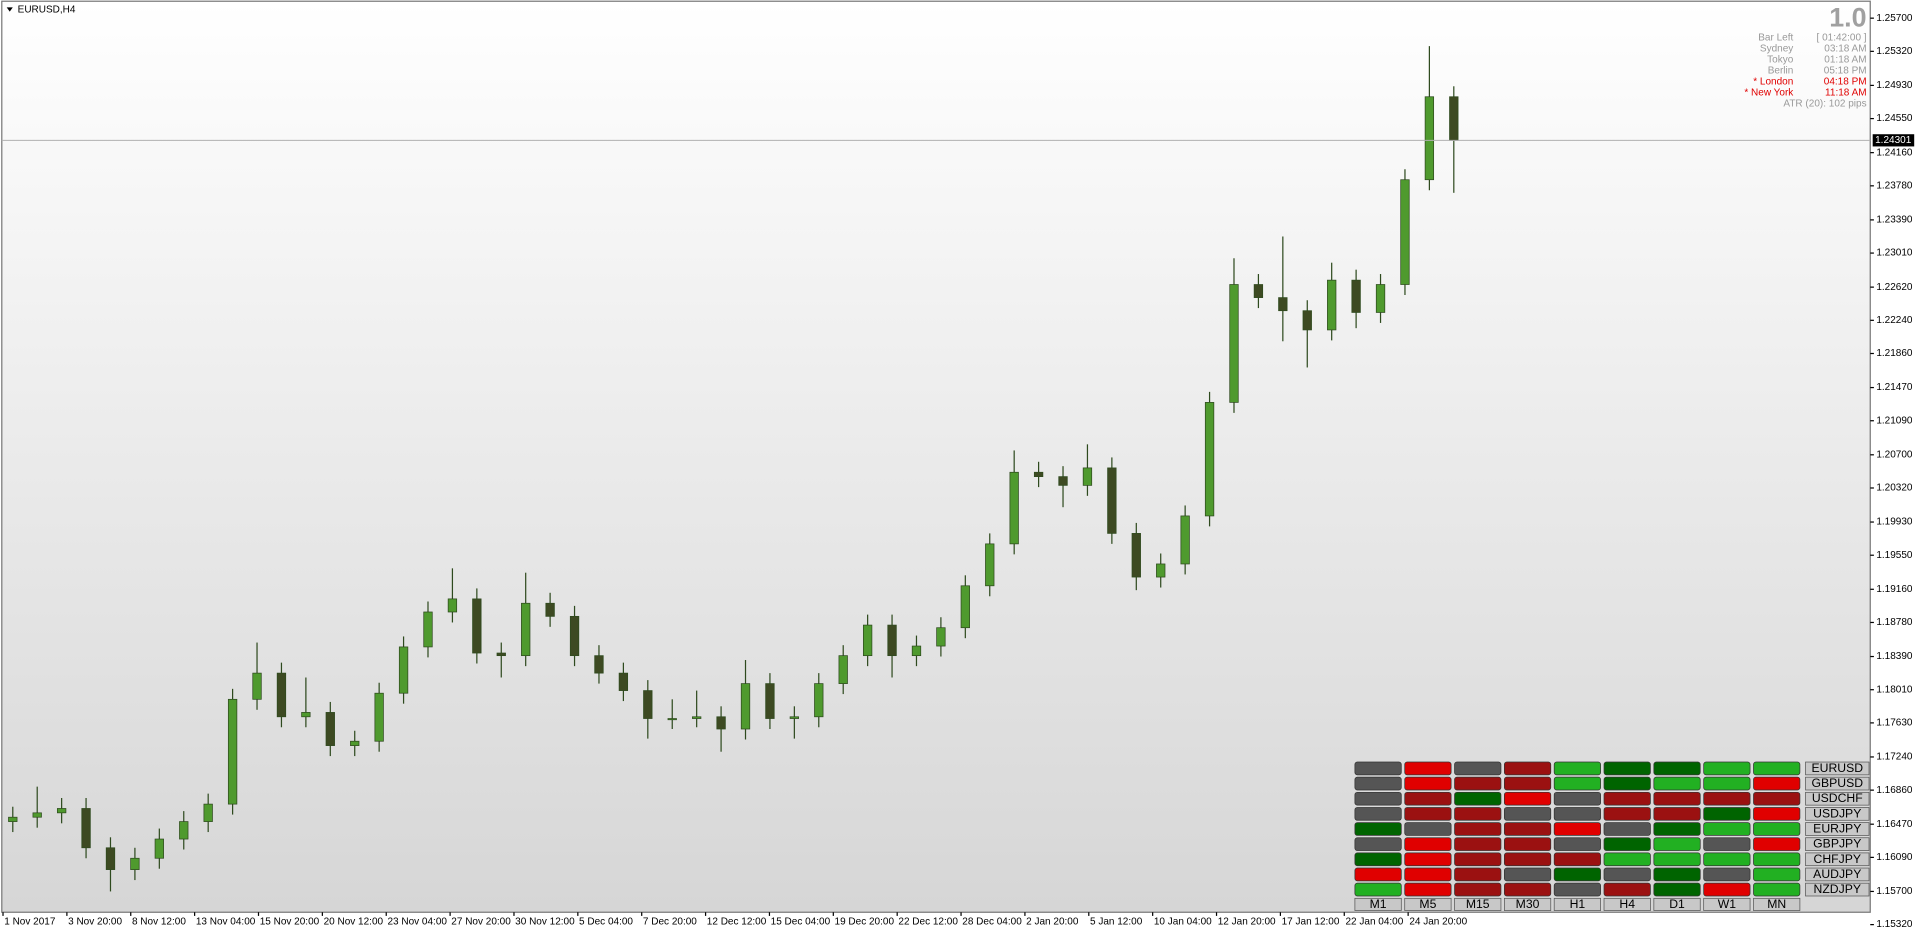 This screenshot has width=1916, height=933. What do you see at coordinates (1894, 253) in the screenshot?
I see `y-tick-label: 1.23010` at bounding box center [1894, 253].